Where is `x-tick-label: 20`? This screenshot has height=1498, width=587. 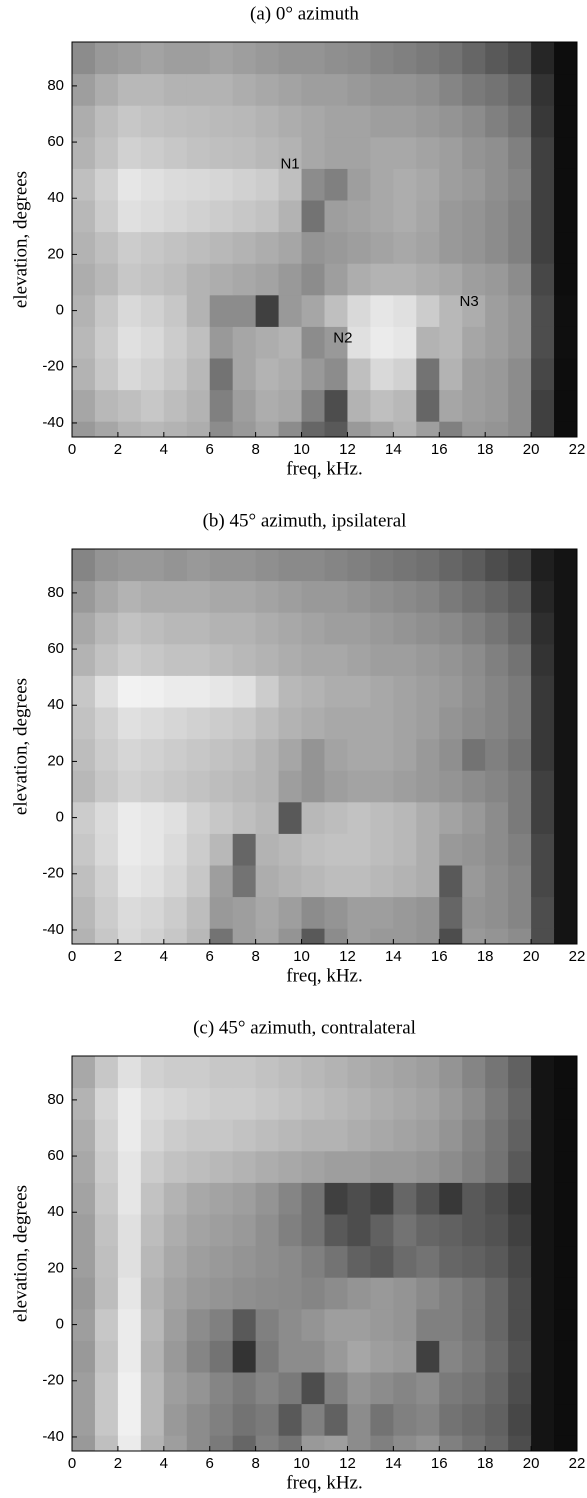 x-tick-label: 20 is located at coordinates (531, 956).